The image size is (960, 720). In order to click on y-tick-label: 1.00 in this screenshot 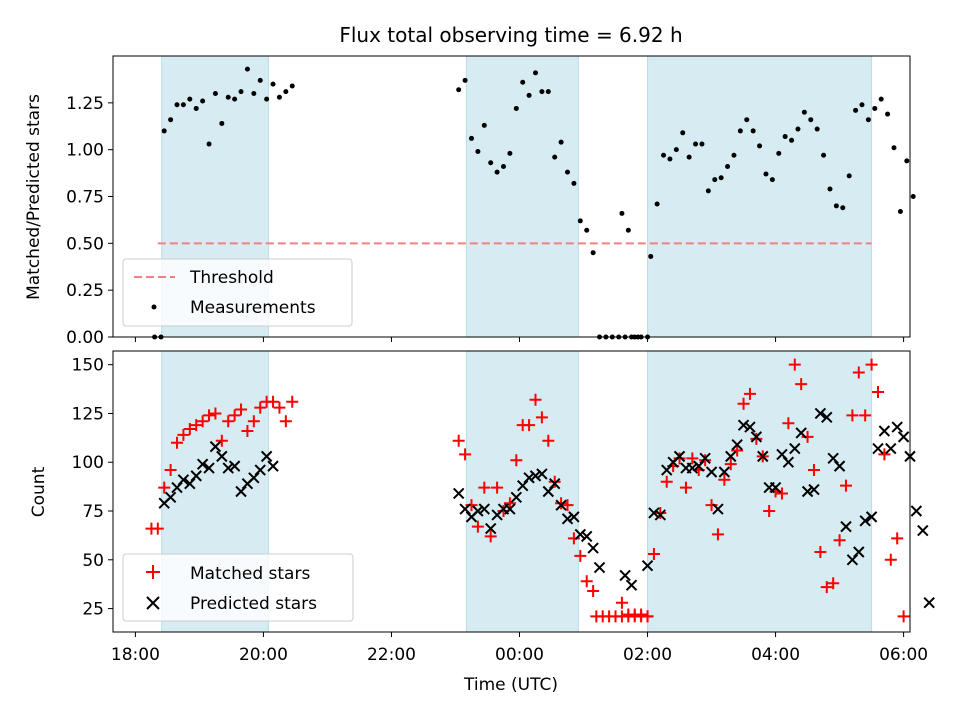, I will do `click(85, 151)`.